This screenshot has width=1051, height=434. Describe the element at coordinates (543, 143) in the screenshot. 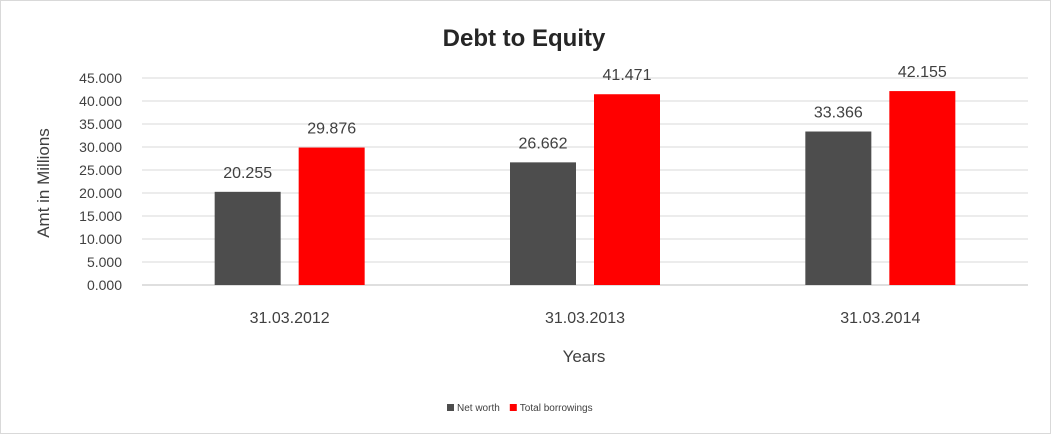

I see `data-label: 26.662` at that location.